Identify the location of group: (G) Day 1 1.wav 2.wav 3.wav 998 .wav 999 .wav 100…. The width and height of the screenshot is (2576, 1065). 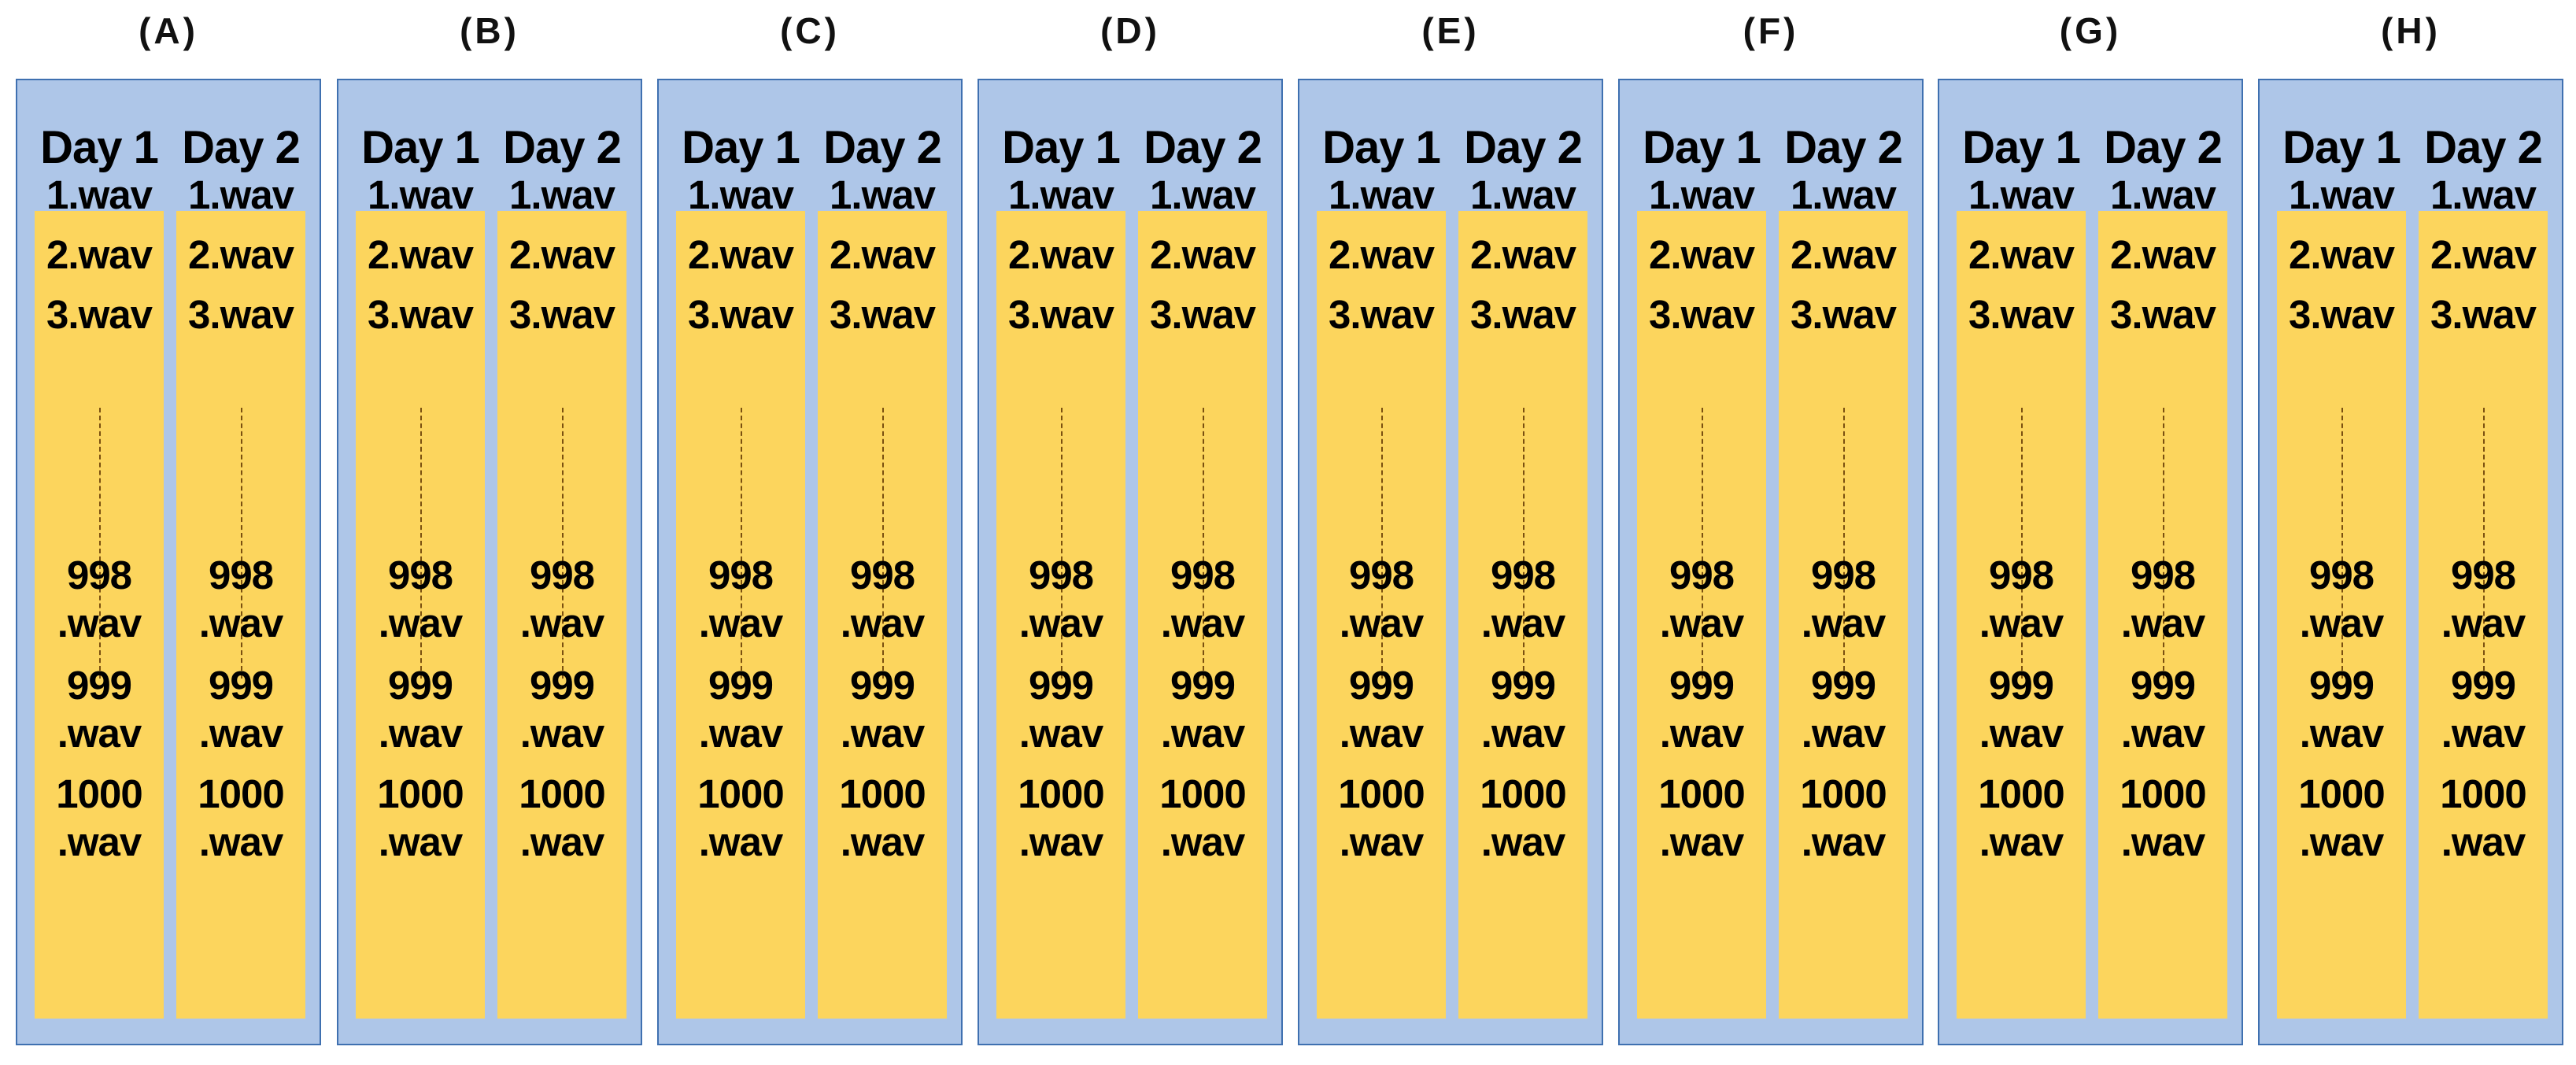
(2090, 523).